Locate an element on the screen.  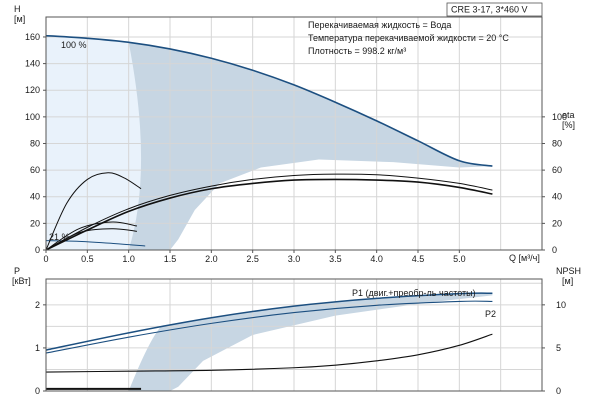
label-p1: P1 (двиг.+преобр-ль частоты) is located at coordinates (414, 293).